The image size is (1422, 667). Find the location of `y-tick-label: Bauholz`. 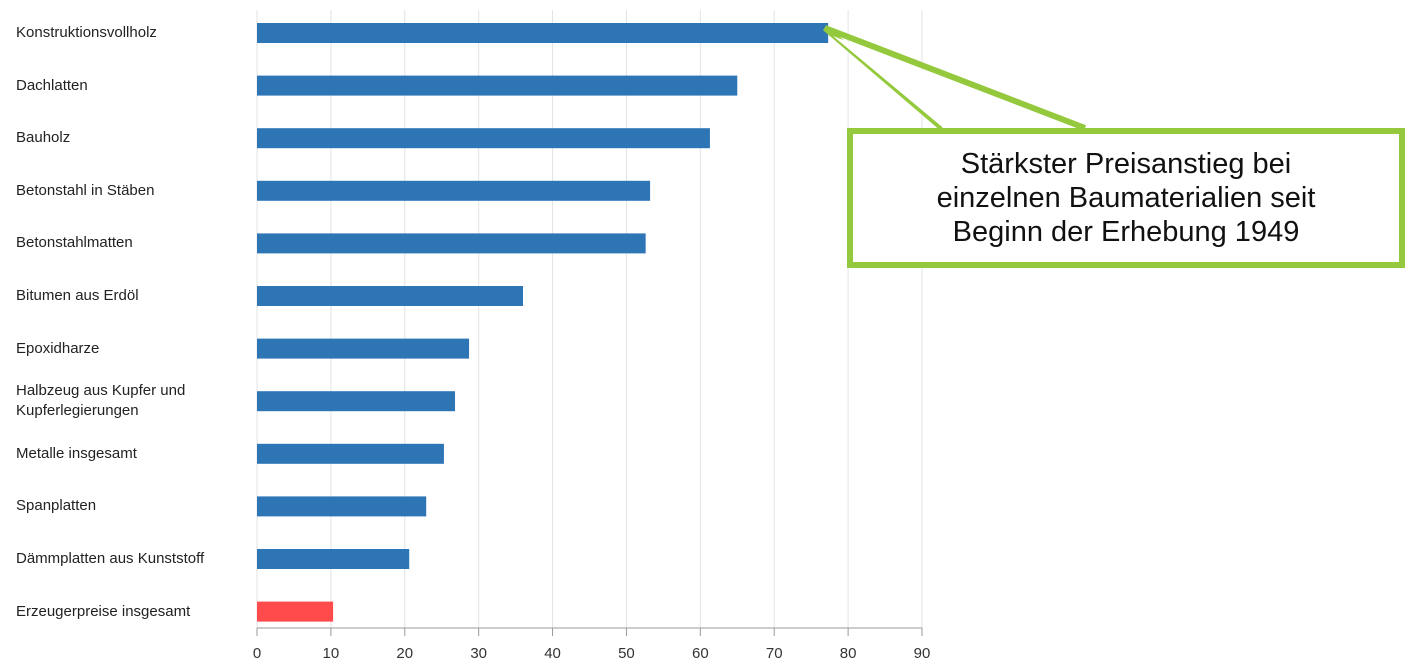

y-tick-label: Bauholz is located at coordinates (43, 138).